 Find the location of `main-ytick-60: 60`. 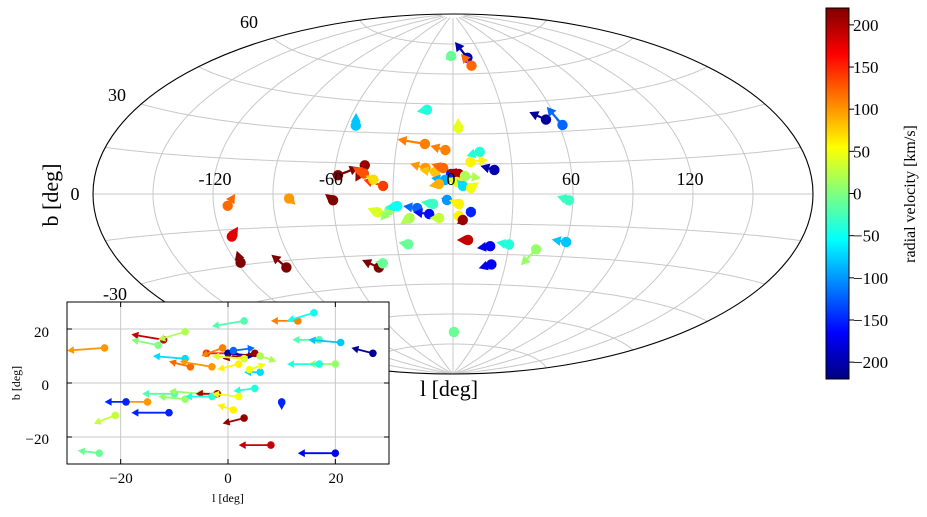

main-ytick-60: 60 is located at coordinates (249, 22).